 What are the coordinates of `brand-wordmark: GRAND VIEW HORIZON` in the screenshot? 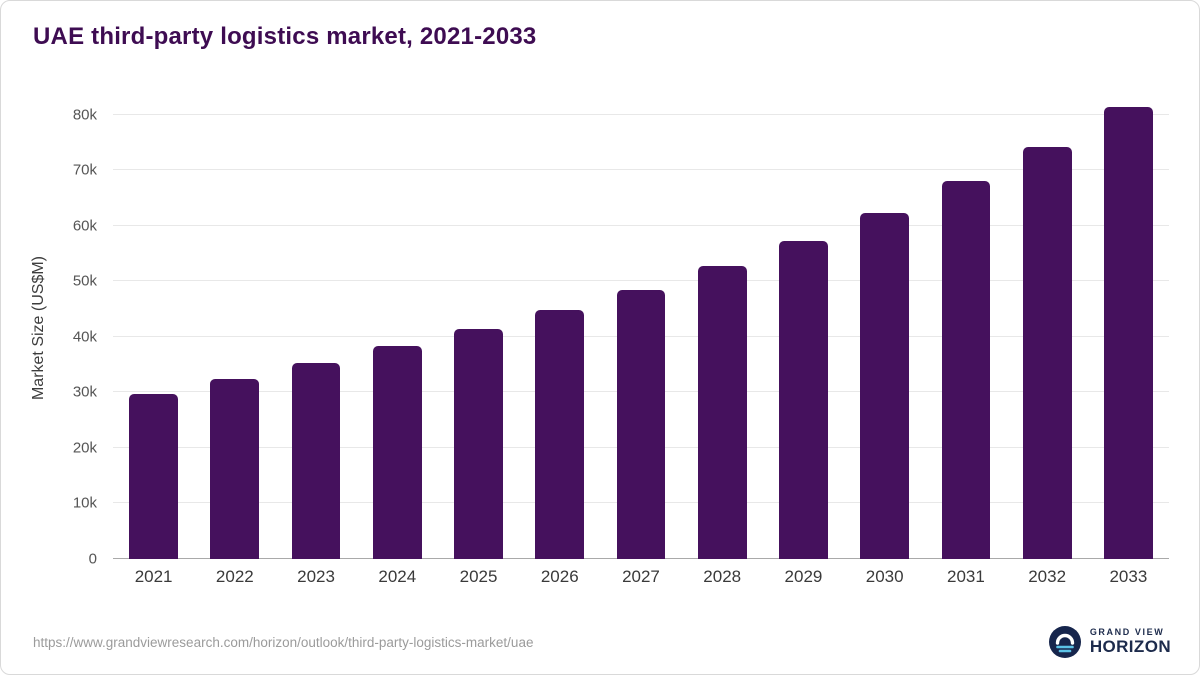 It's located at (1130, 641).